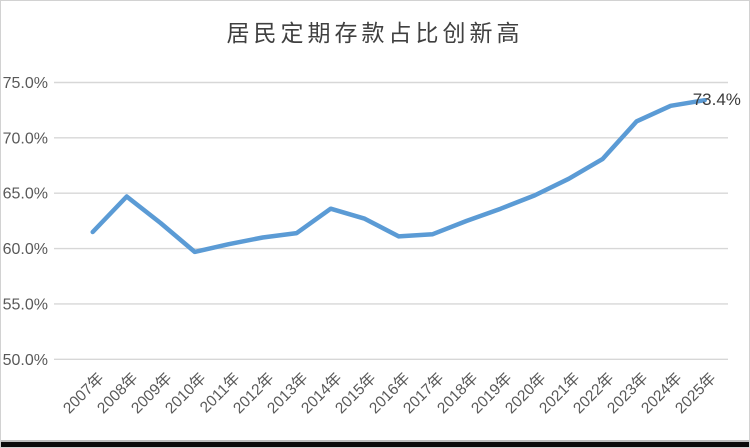 The height and width of the screenshot is (448, 750). Describe the element at coordinates (25, 194) in the screenshot. I see `y-tick-label: 65.0%` at that location.